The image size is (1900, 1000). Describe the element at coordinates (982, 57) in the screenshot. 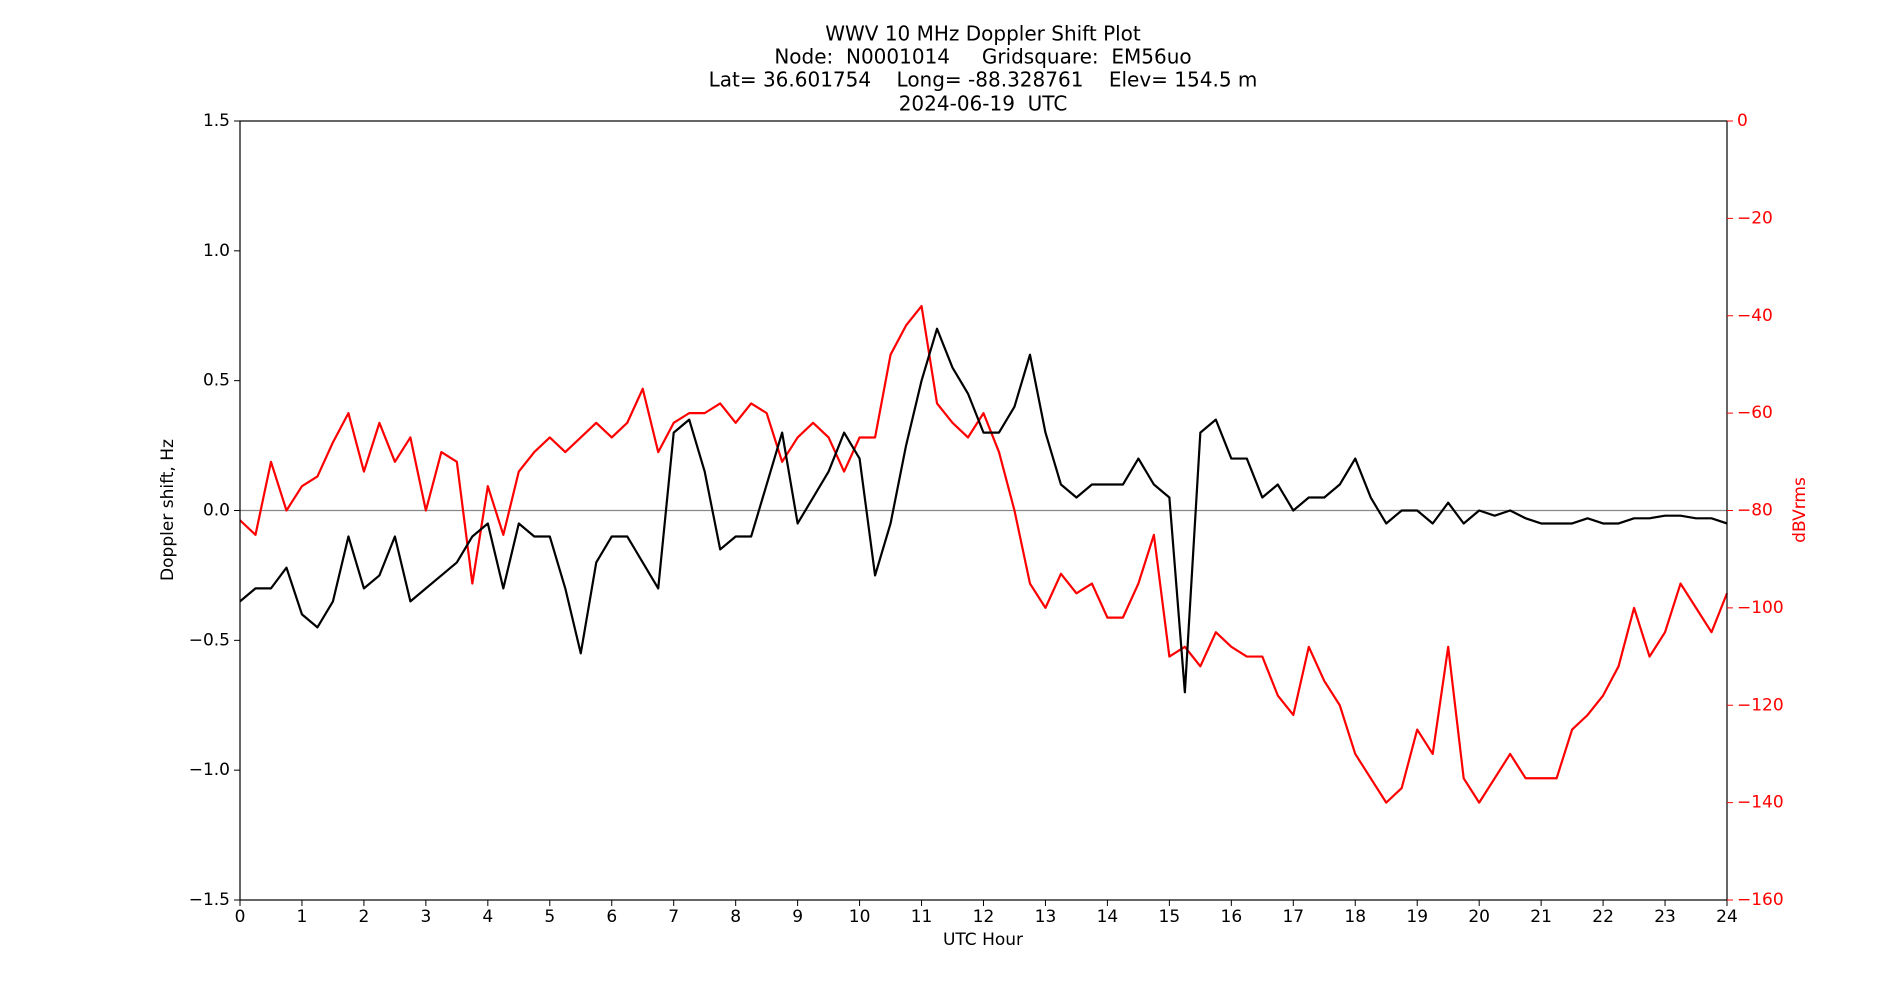

I see `chart-subtitle: Node: N0001014 Gridsquare: EM56uo` at that location.